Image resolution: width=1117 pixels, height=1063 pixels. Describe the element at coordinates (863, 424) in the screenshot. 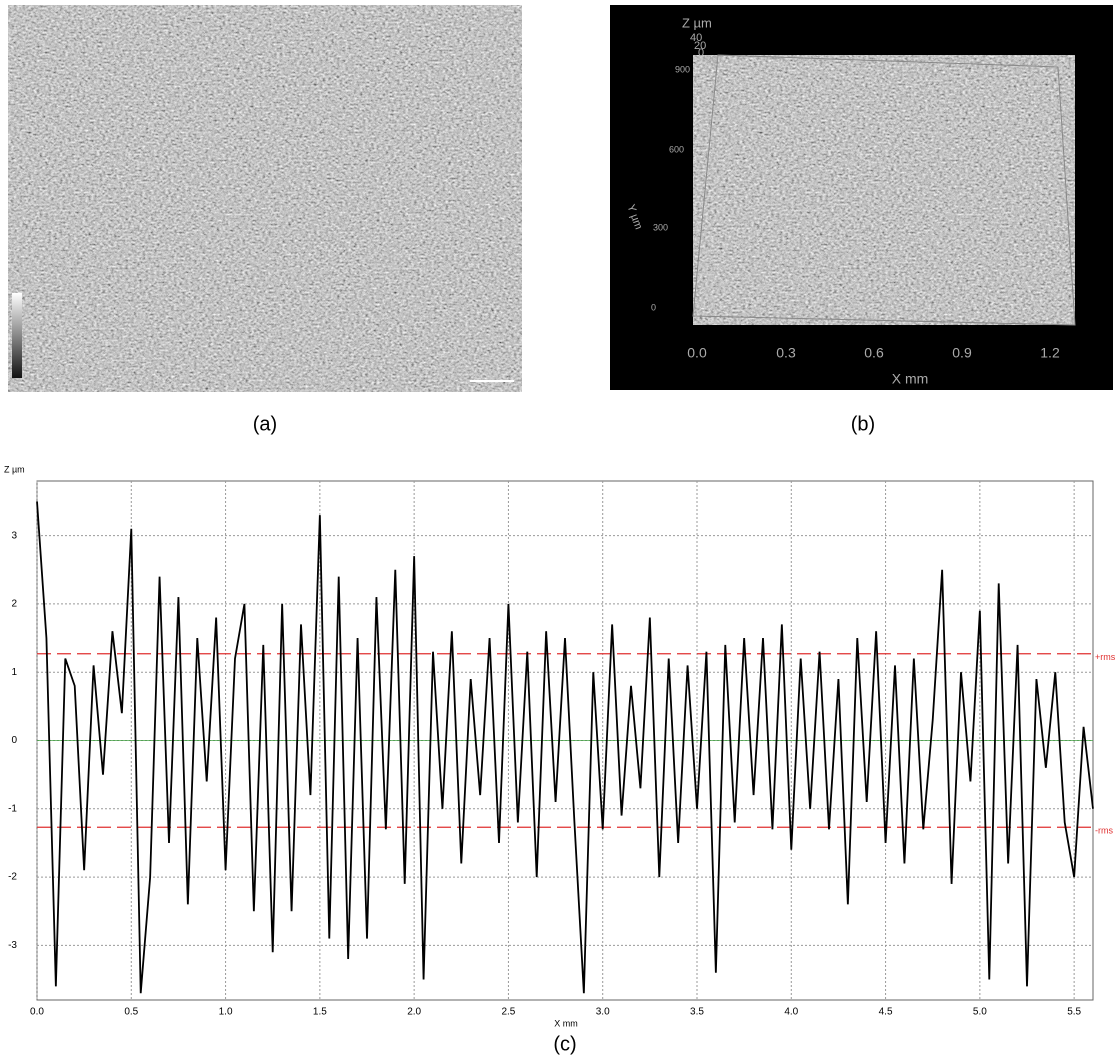

I see `panel-label: (b)` at that location.